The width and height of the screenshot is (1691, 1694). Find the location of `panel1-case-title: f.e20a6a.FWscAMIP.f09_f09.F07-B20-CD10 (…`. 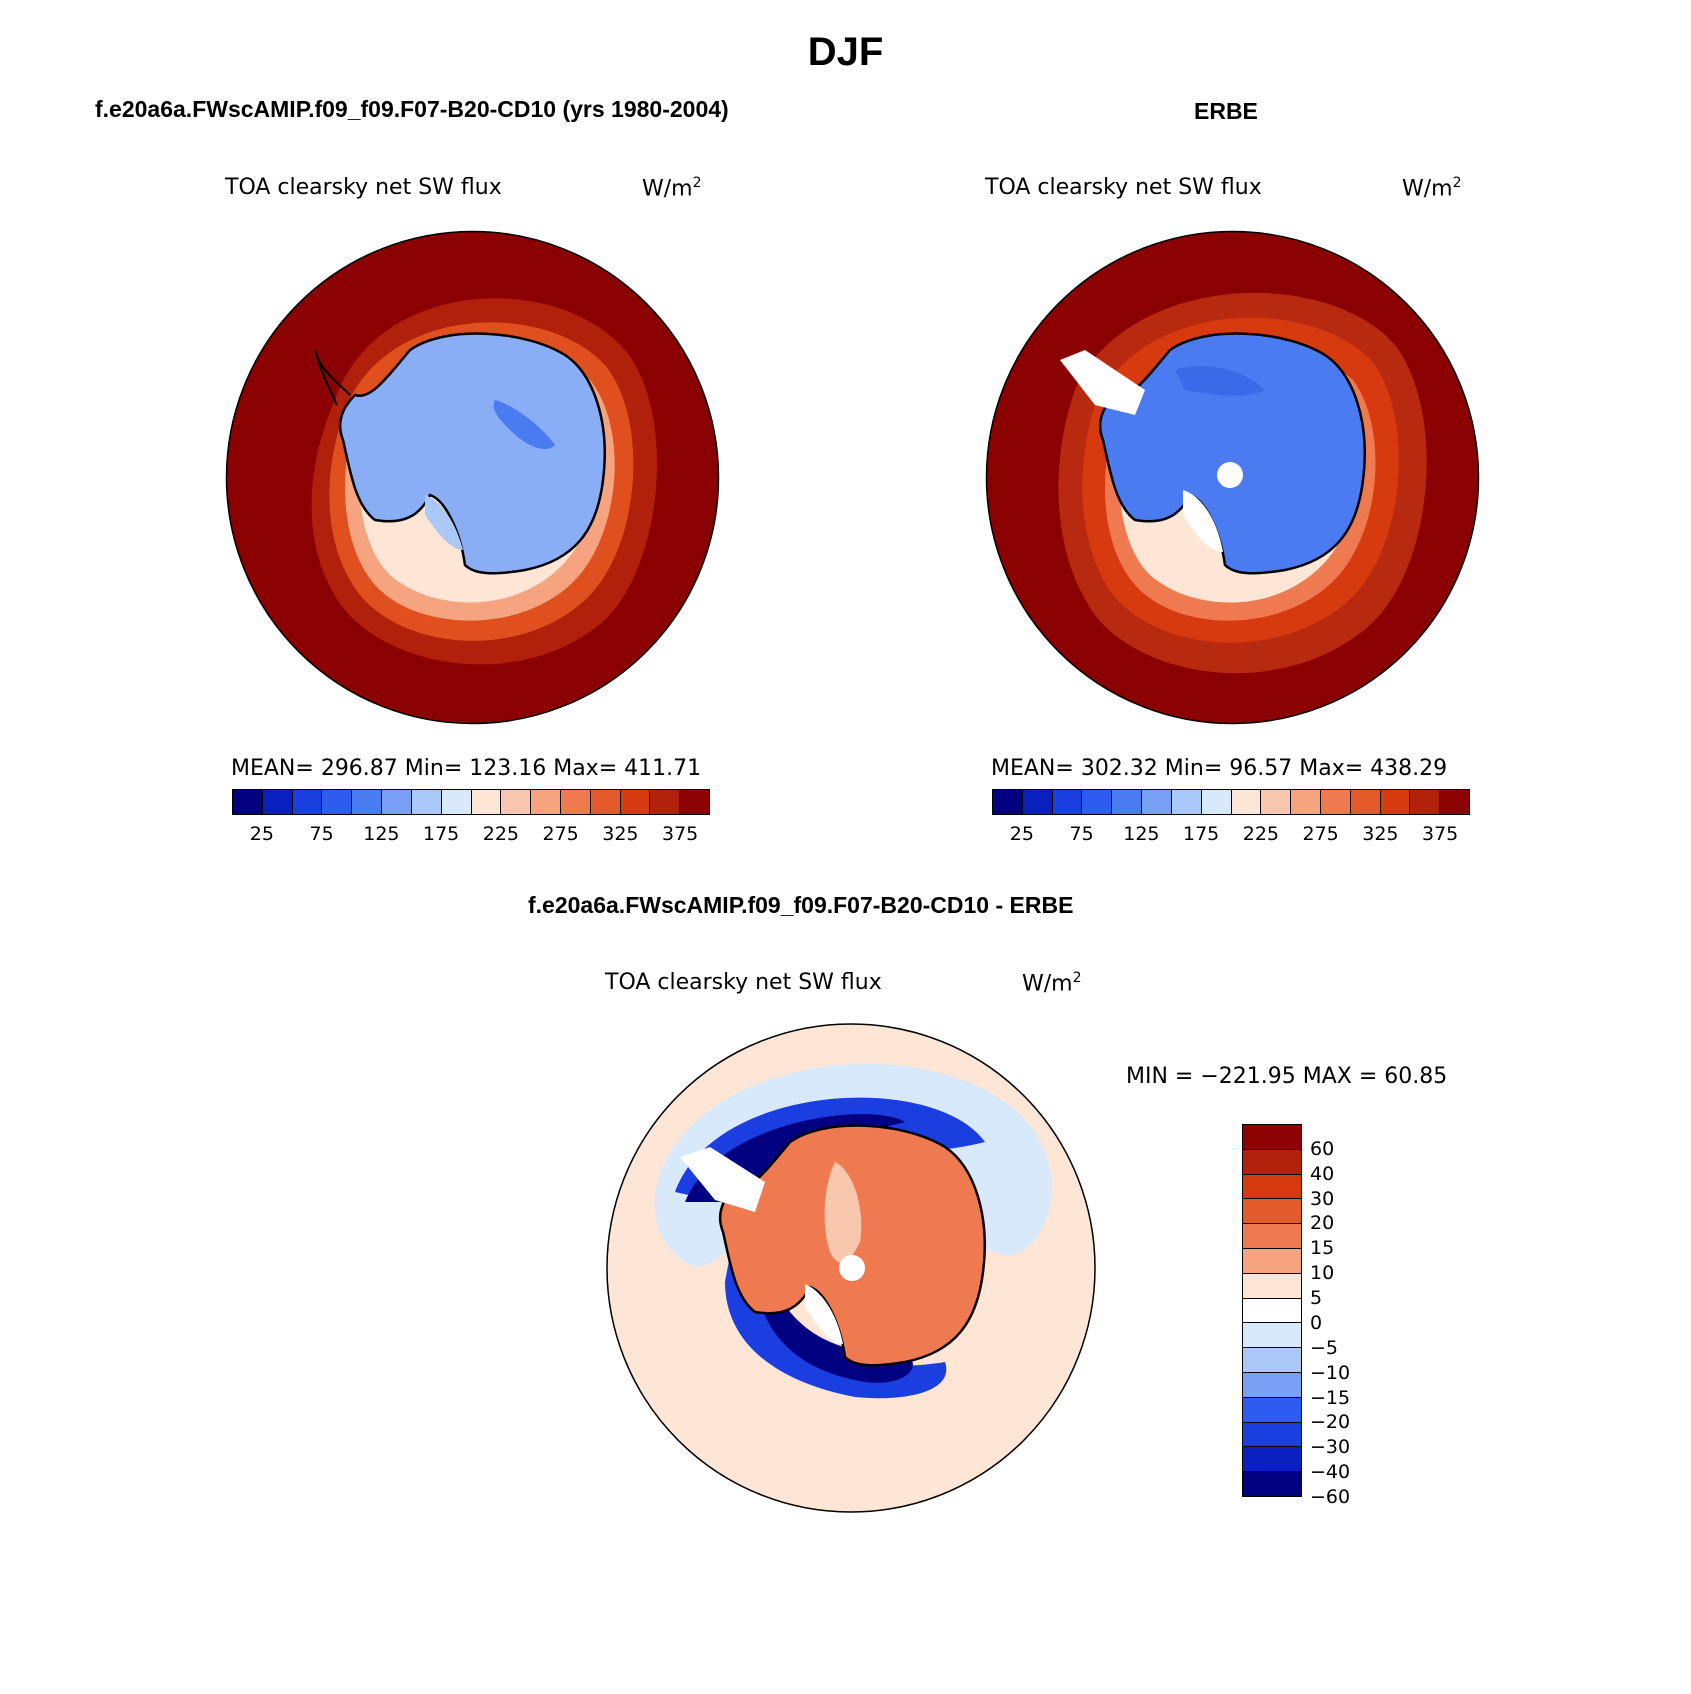

panel1-case-title: f.e20a6a.FWscAMIP.f09_f09.F07-B20-CD10 (… is located at coordinates (412, 109).